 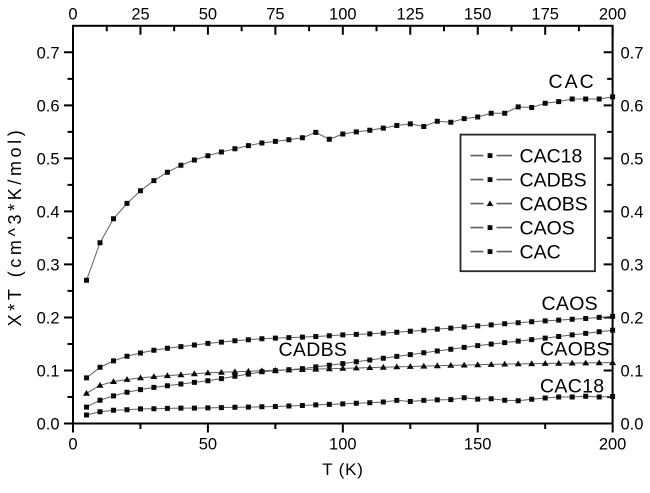 What do you see at coordinates (275, 15) in the screenshot?
I see `svg-text: 75` at bounding box center [275, 15].